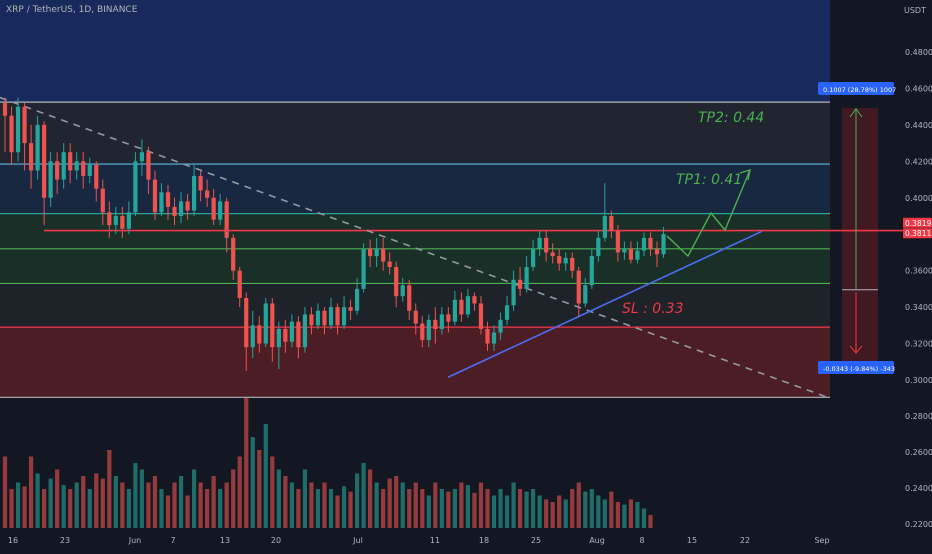 This screenshot has height=554, width=932. I want to click on y-tick-label: 0.4200, so click(918, 161).